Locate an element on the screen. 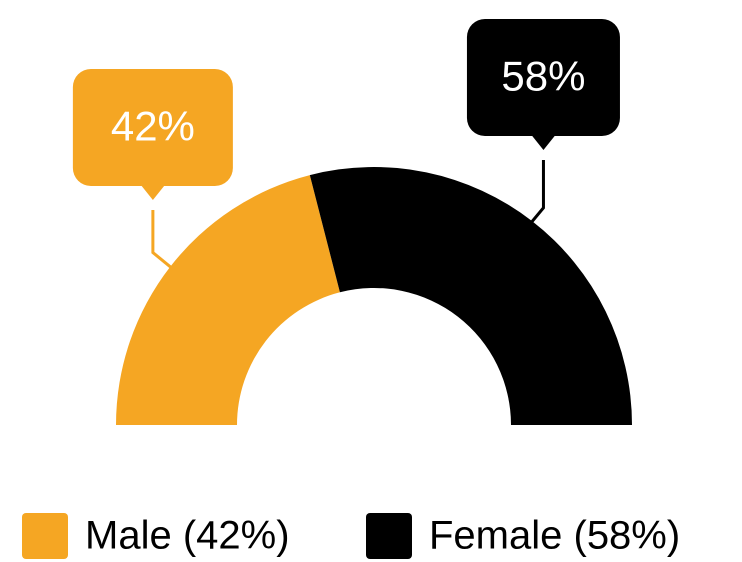 The image size is (742, 562). legend-label: Female (58%) is located at coordinates (554, 536).